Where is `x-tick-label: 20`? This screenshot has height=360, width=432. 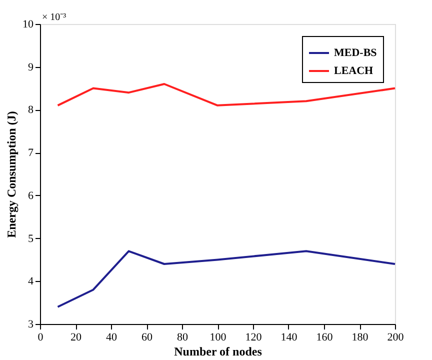
x-tick-label: 20 is located at coordinates (76, 338).